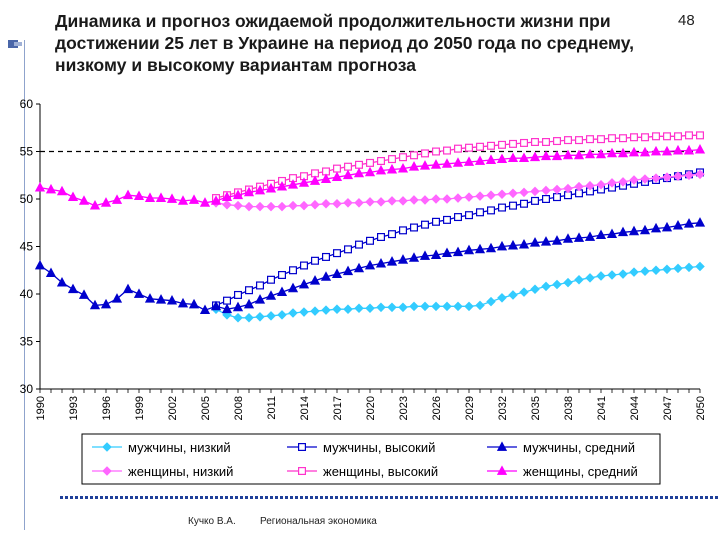 This screenshot has width=720, height=540. What do you see at coordinates (371, 408) in the screenshot?
I see `x-tick-label: 2020` at bounding box center [371, 408].